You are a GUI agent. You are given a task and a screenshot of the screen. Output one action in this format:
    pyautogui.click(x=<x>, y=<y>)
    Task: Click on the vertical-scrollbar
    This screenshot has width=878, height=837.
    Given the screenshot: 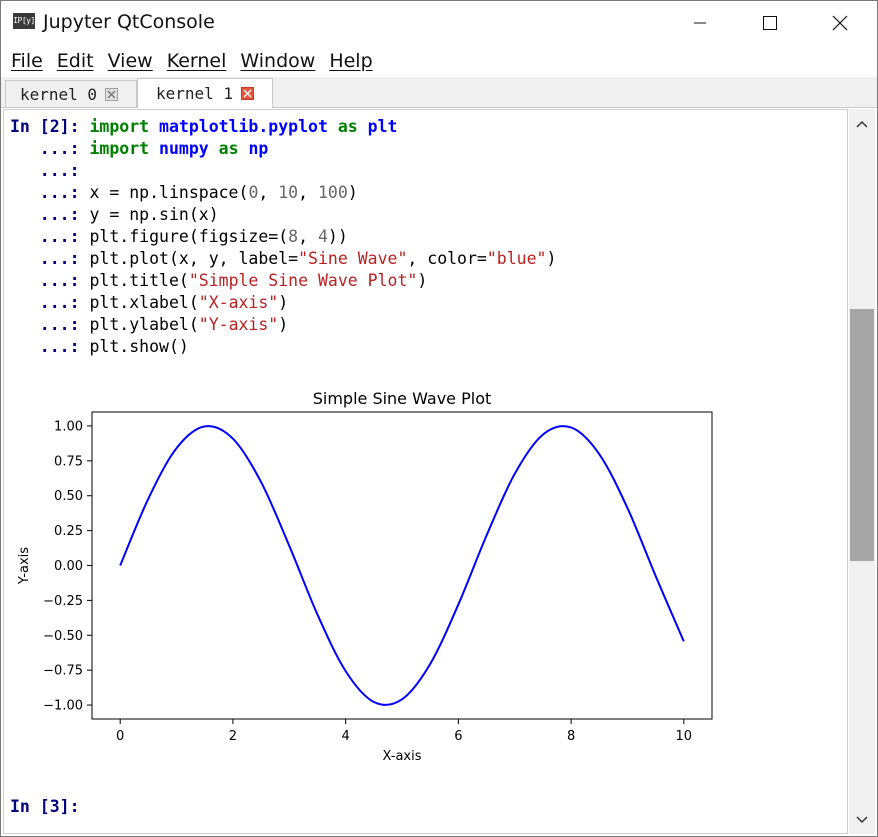 What is the action you would take?
    pyautogui.click(x=862, y=471)
    